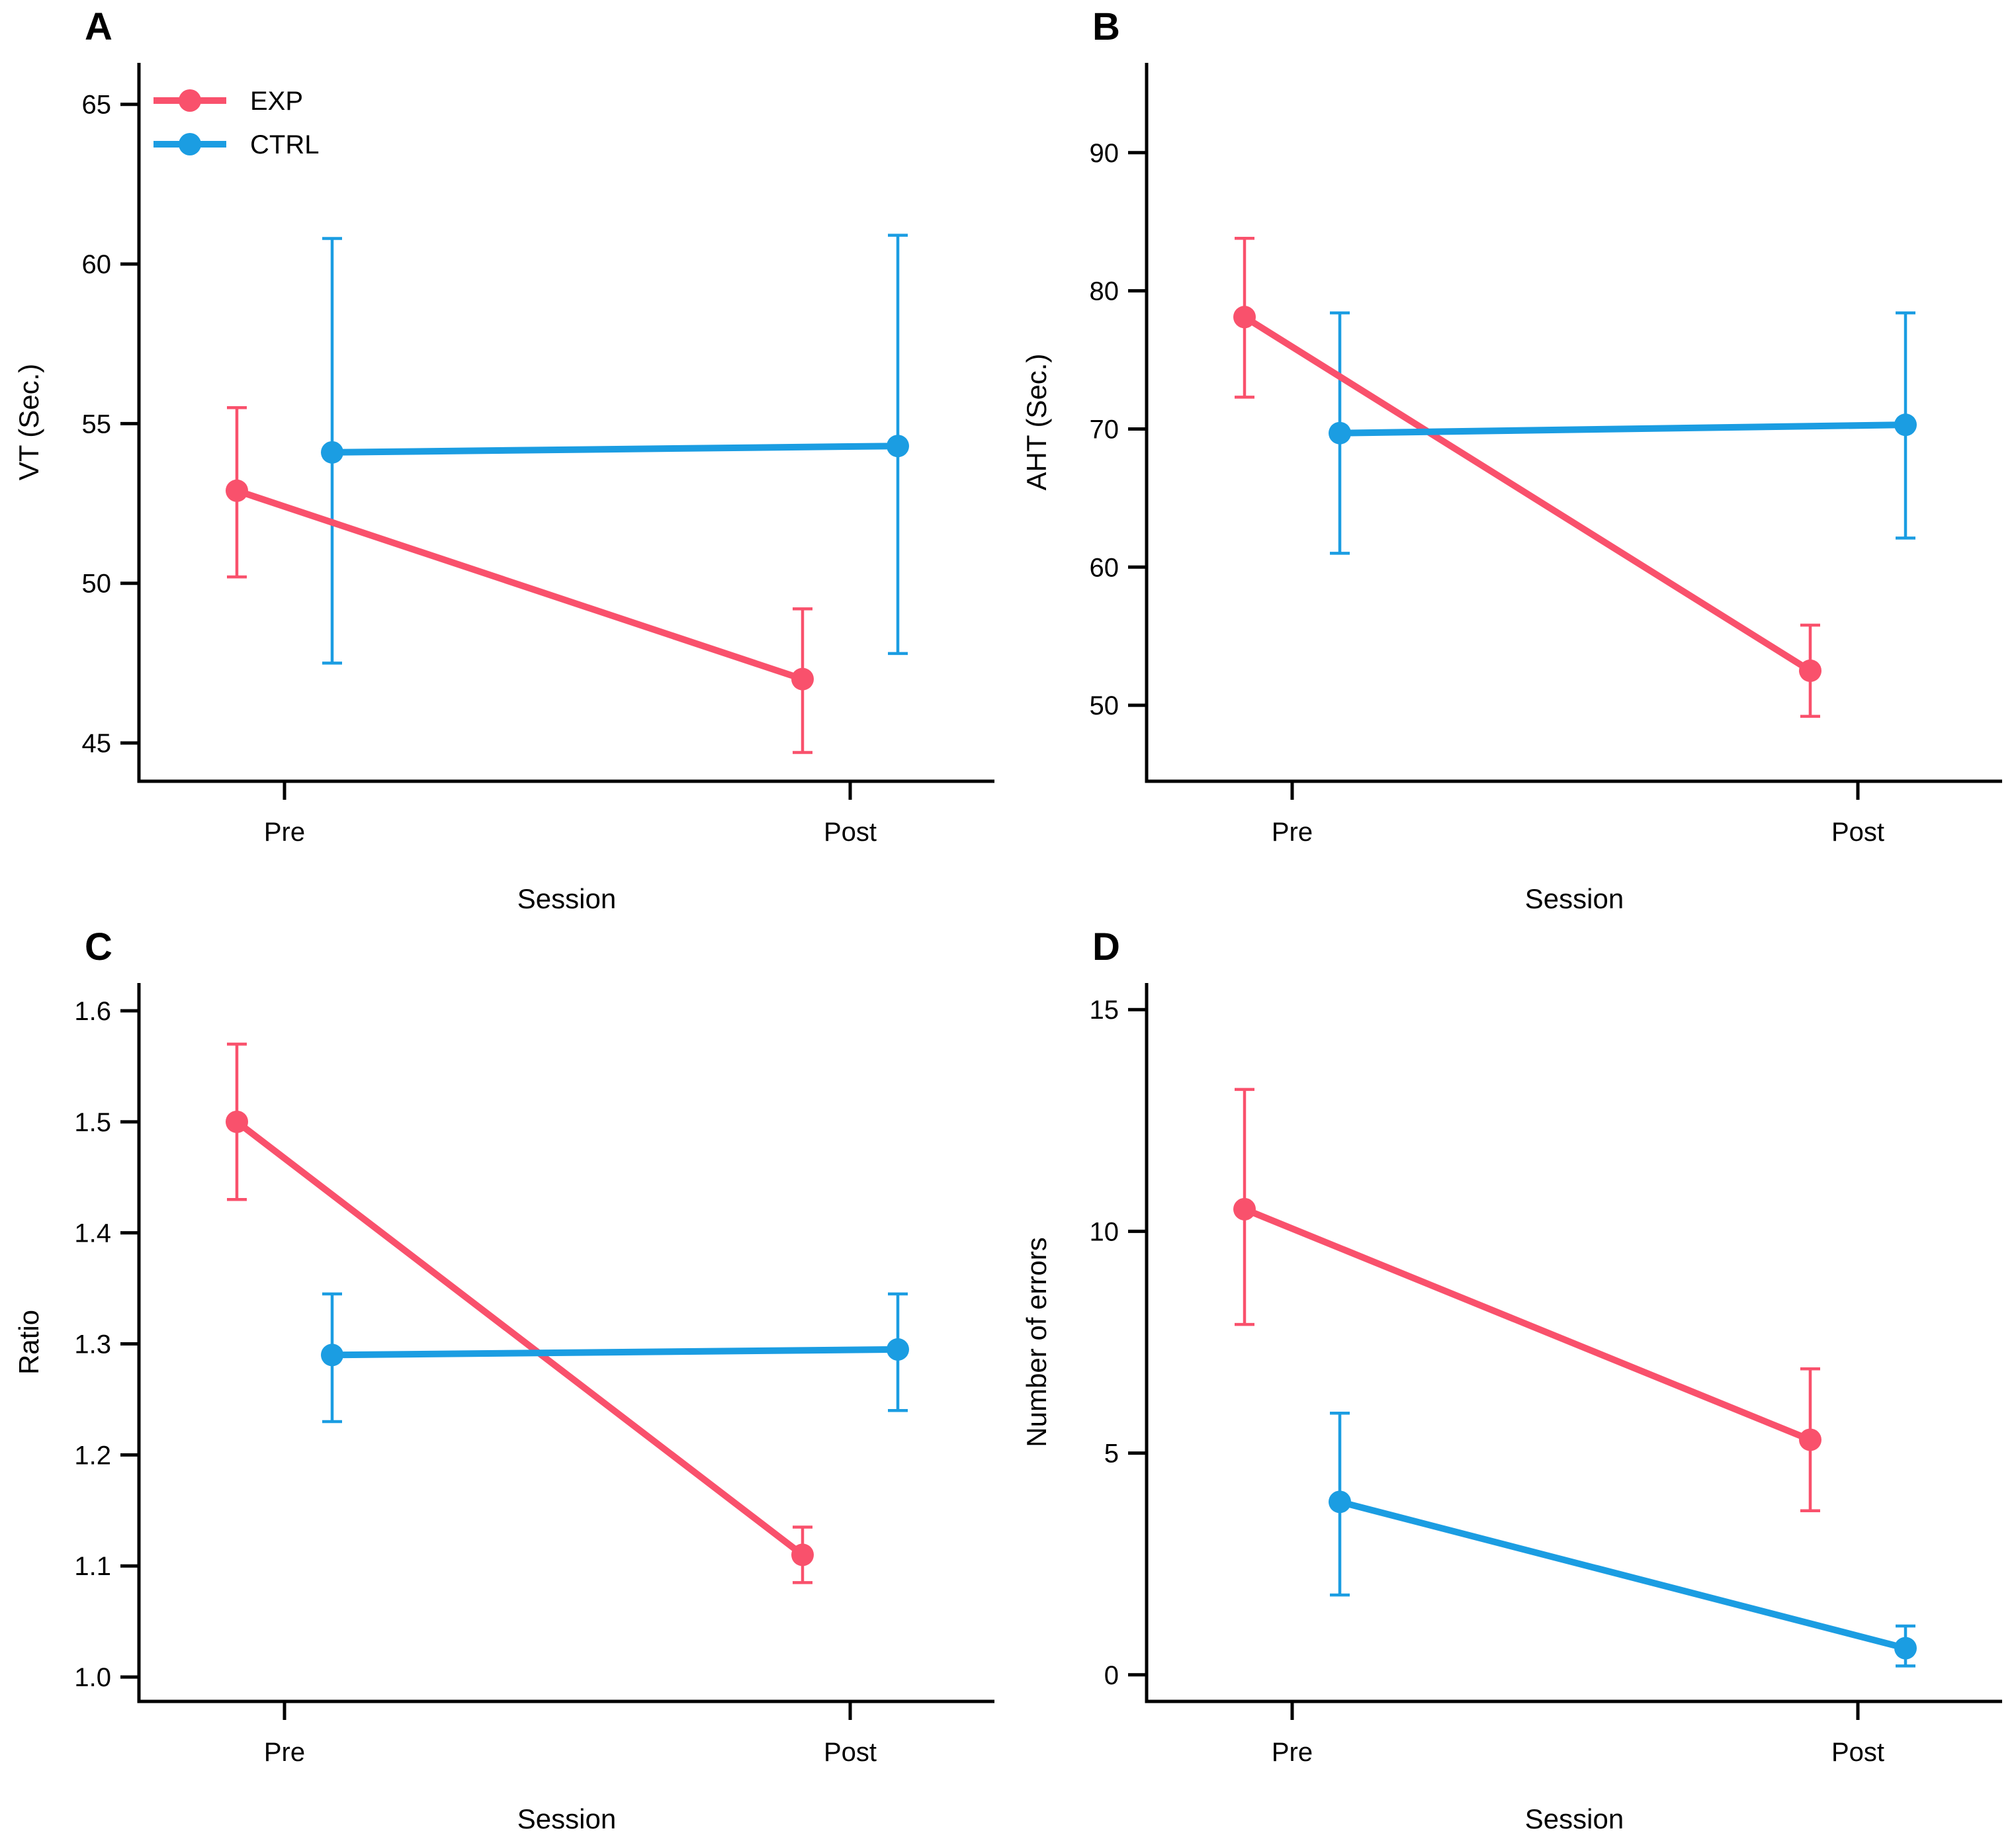 The width and height of the screenshot is (2016, 1841). Describe the element at coordinates (190, 100) in the screenshot. I see `legend-marker-exp` at that location.